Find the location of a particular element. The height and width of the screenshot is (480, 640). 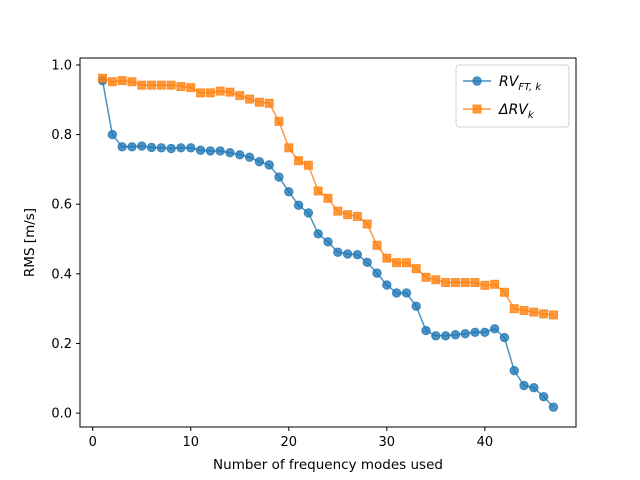

legend-label-subscript: k is located at coordinates (531, 115).